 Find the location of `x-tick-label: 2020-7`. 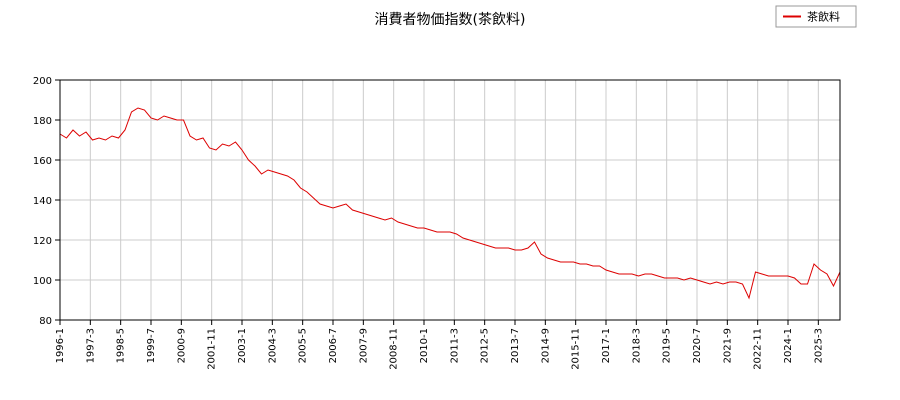

x-tick-label: 2020-7 is located at coordinates (697, 345).